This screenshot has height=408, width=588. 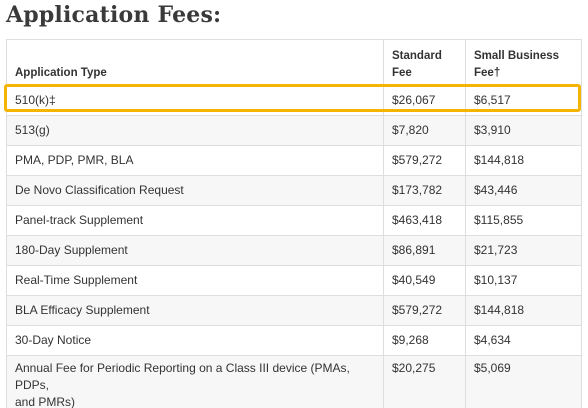 I want to click on header-standard-fee-line1: Standard, so click(x=417, y=56).